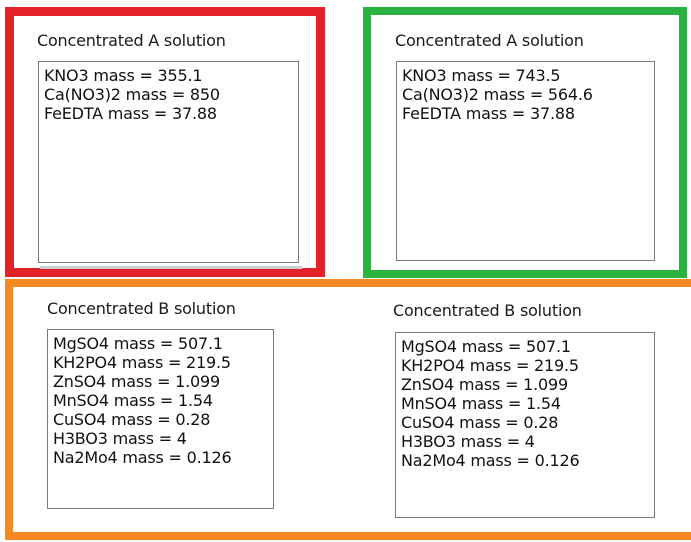  What do you see at coordinates (132, 94) in the screenshot?
I see `list-item: Ca(NO3)2 mass = 850` at bounding box center [132, 94].